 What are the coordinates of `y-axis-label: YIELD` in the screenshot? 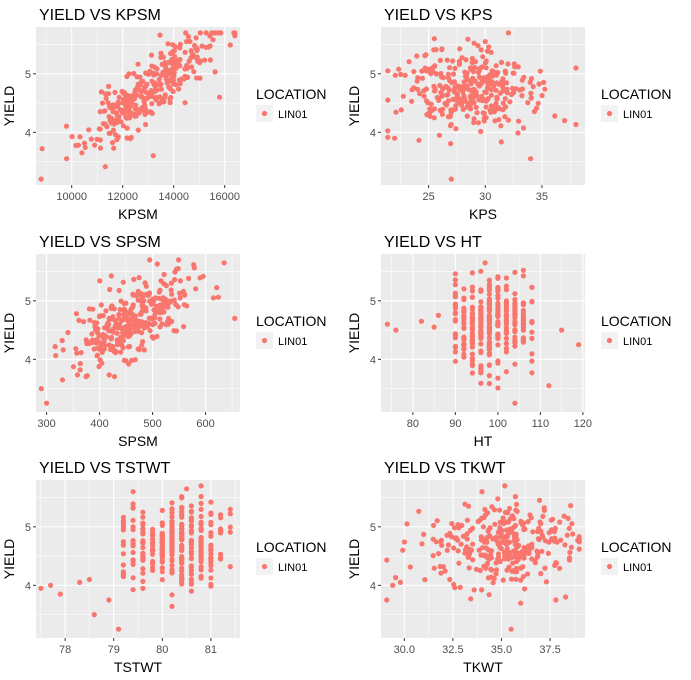 It's located at (9, 333).